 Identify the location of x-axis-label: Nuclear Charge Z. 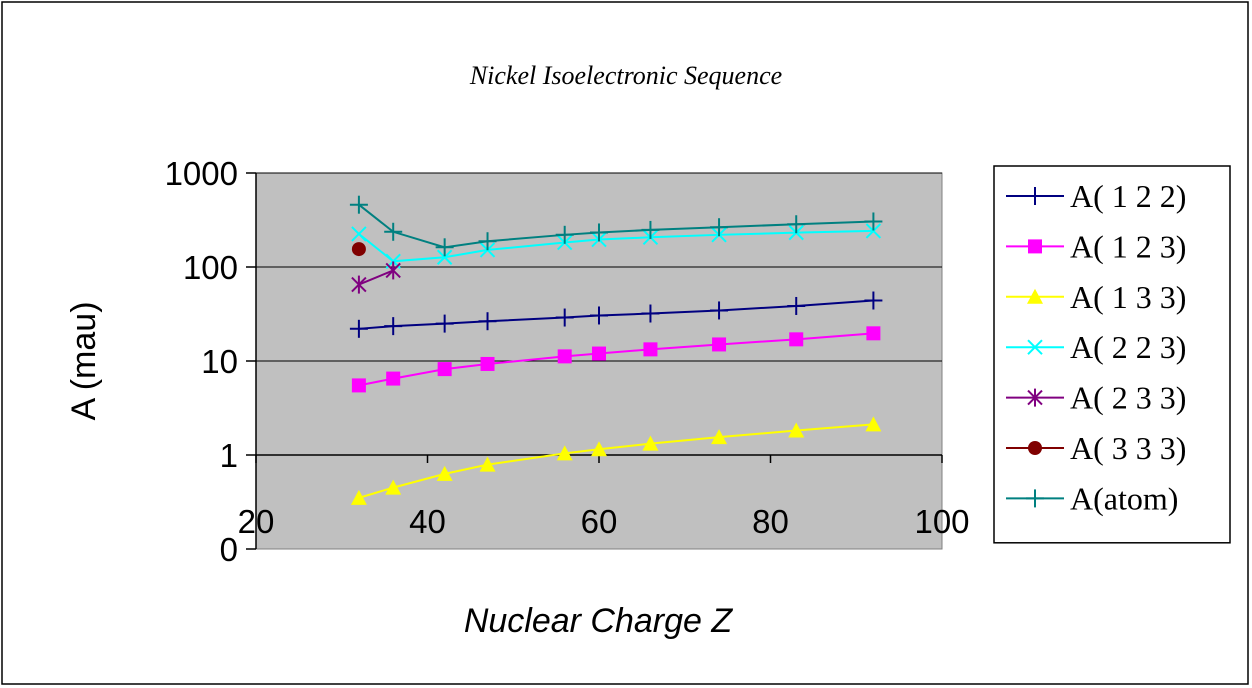
(599, 621).